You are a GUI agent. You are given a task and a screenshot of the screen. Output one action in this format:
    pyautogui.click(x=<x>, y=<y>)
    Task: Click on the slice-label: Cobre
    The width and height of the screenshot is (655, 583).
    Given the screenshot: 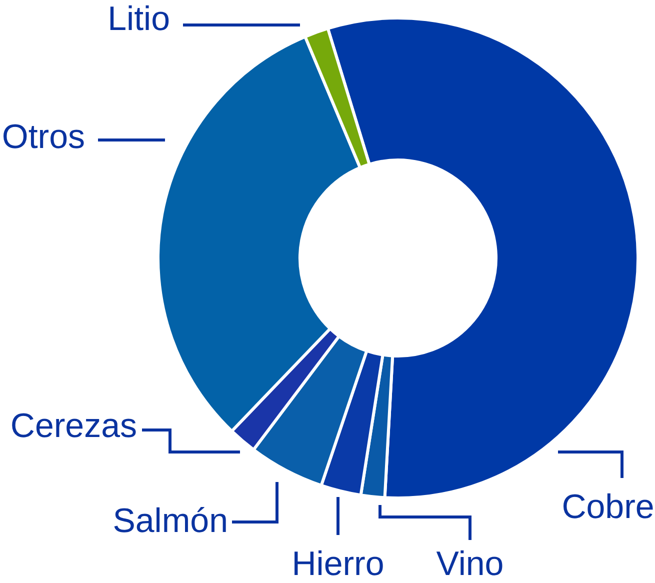 What is the action you would take?
    pyautogui.click(x=608, y=507)
    